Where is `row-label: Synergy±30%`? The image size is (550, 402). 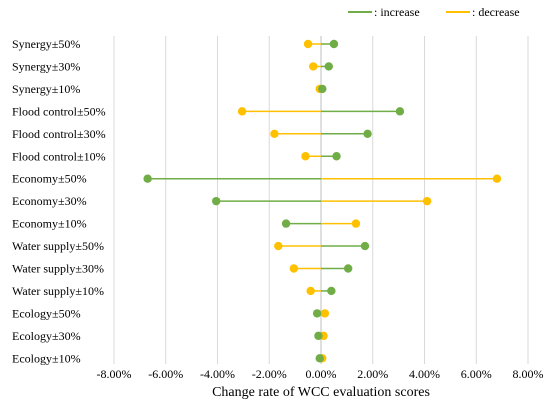 row-label: Synergy±30% is located at coordinates (46, 66).